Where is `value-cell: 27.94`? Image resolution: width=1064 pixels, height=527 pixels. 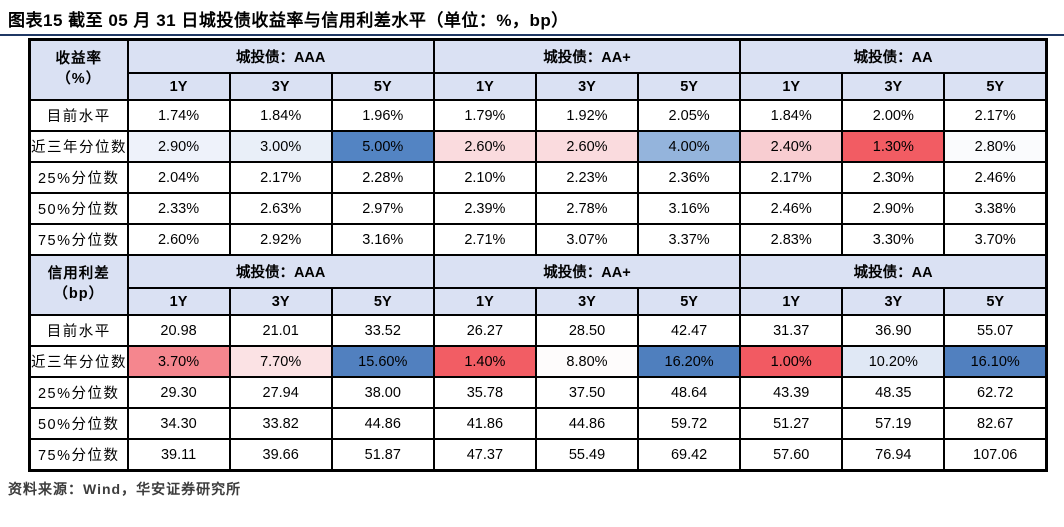
value-cell: 27.94 is located at coordinates (280, 392).